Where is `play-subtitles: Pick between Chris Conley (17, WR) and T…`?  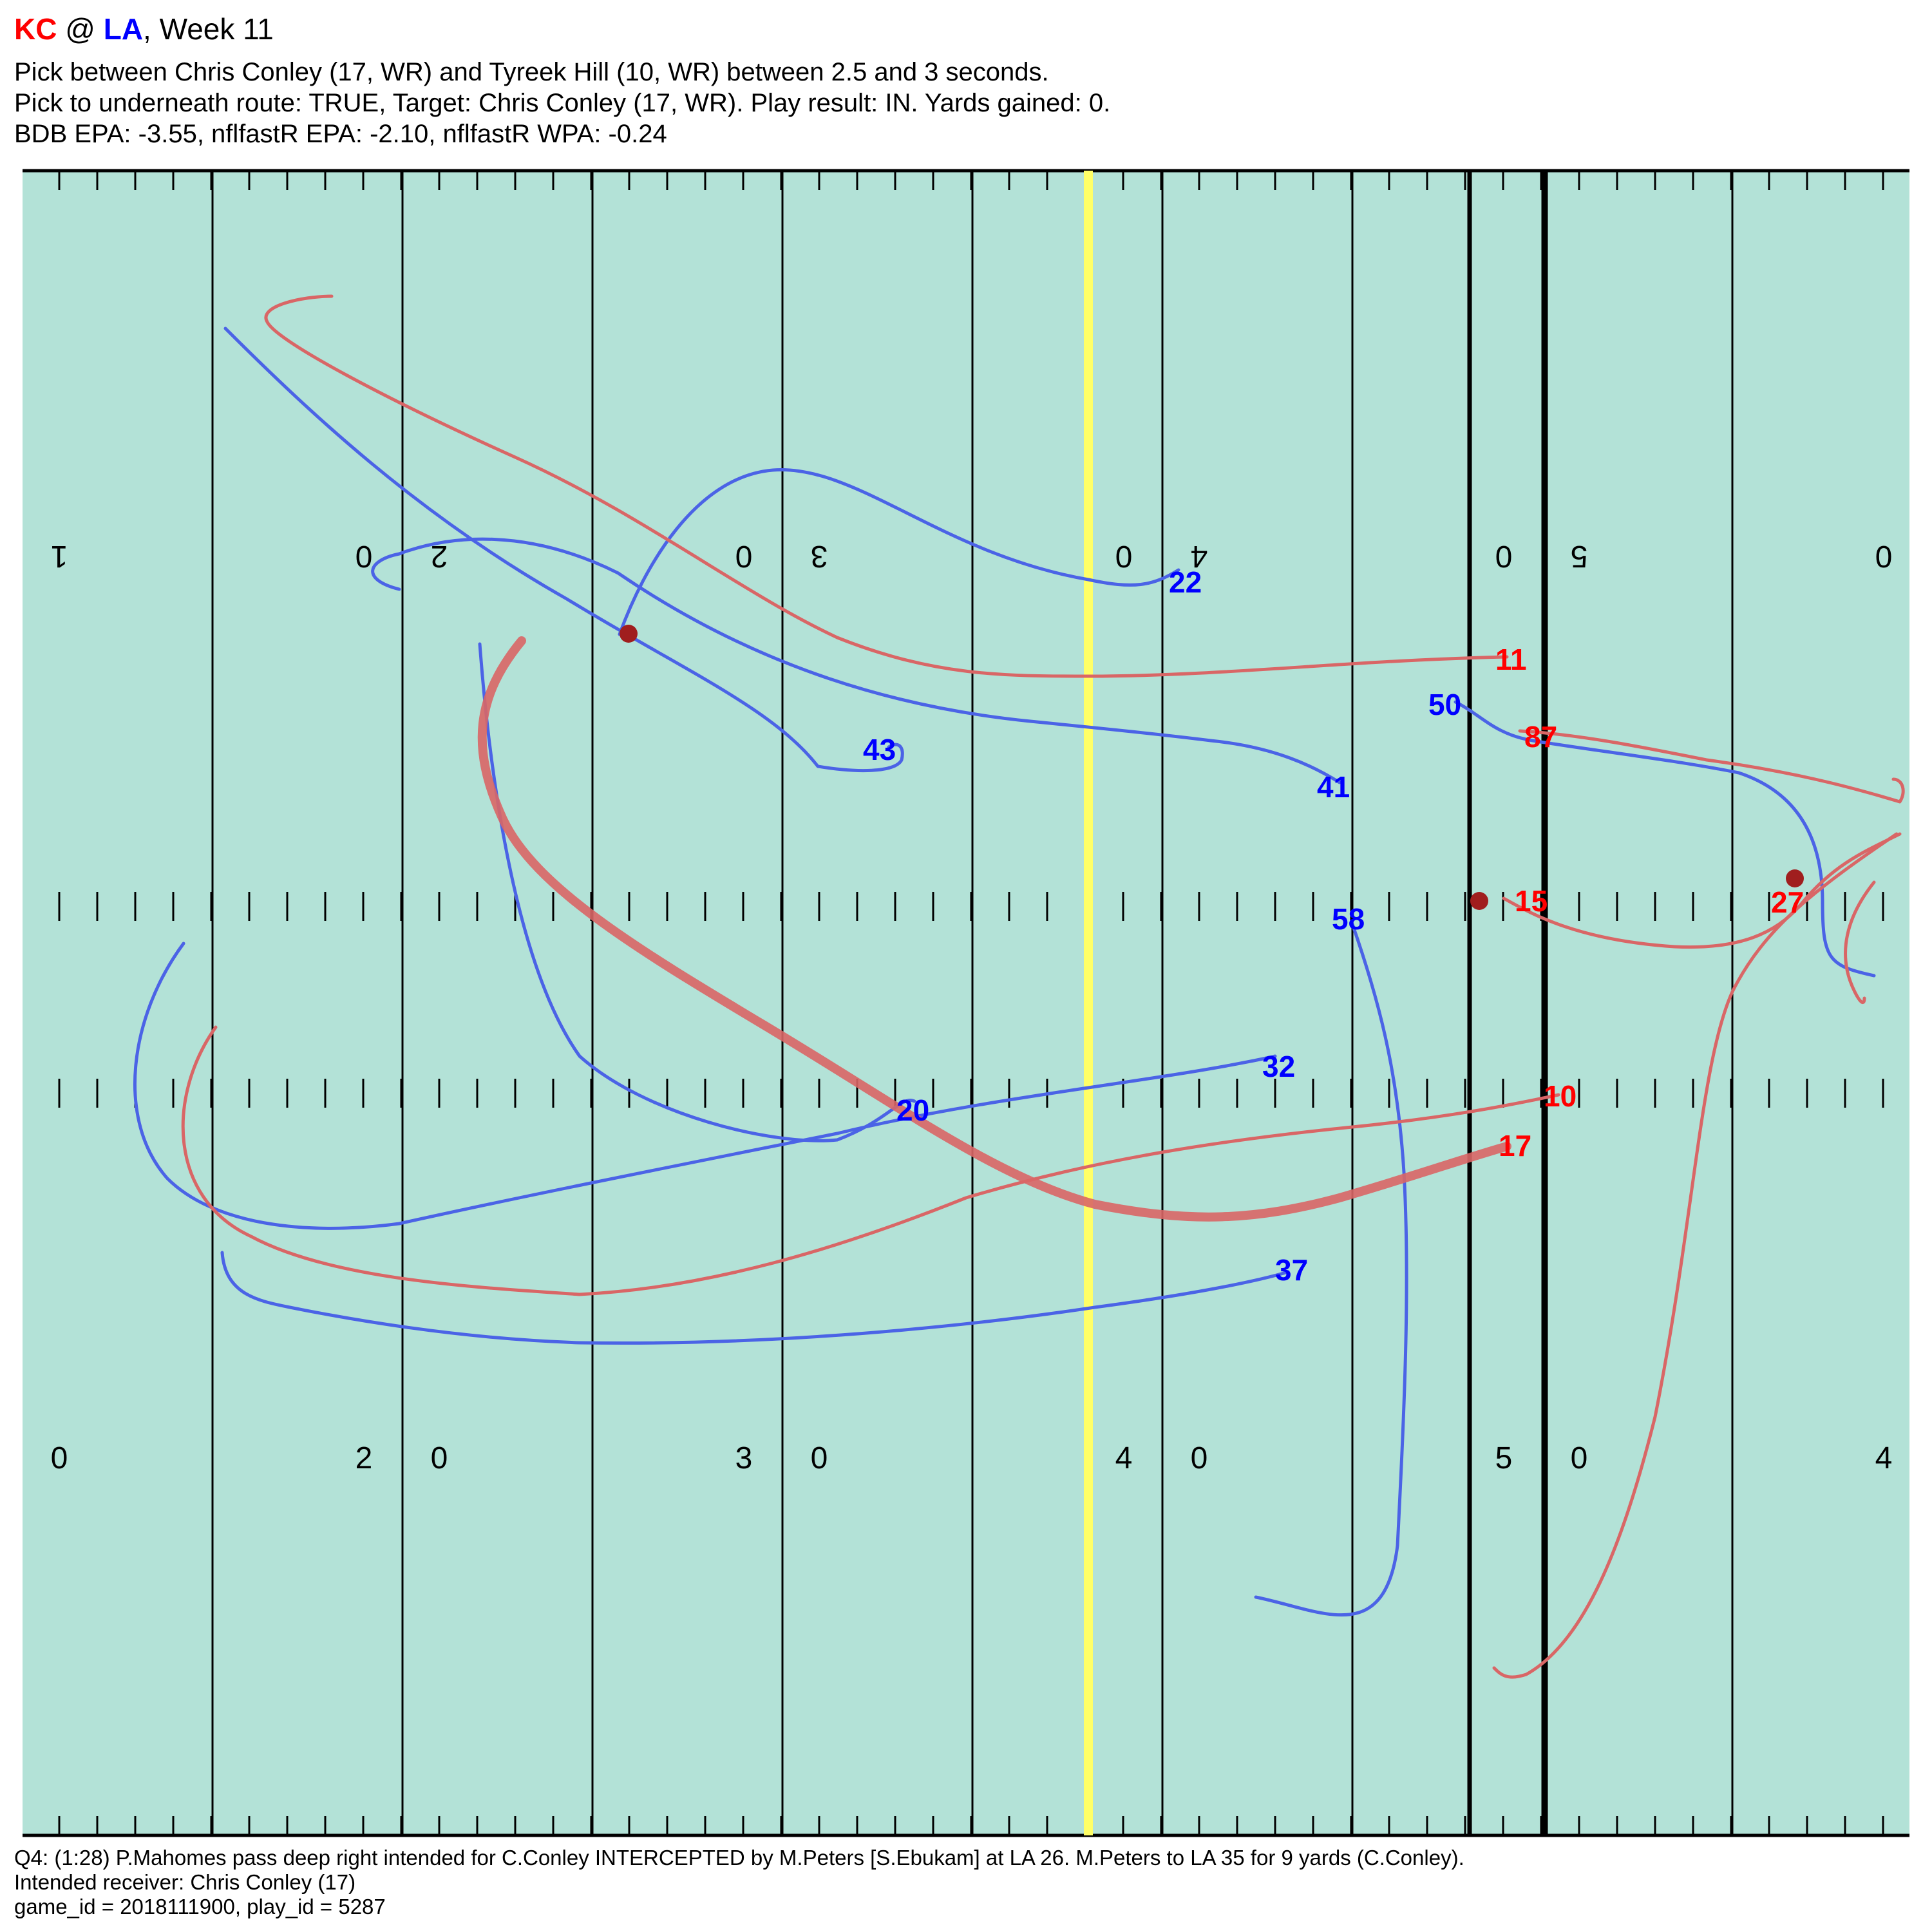
play-subtitles: Pick between Chris Conley (17, WR) and T… is located at coordinates (964, 103).